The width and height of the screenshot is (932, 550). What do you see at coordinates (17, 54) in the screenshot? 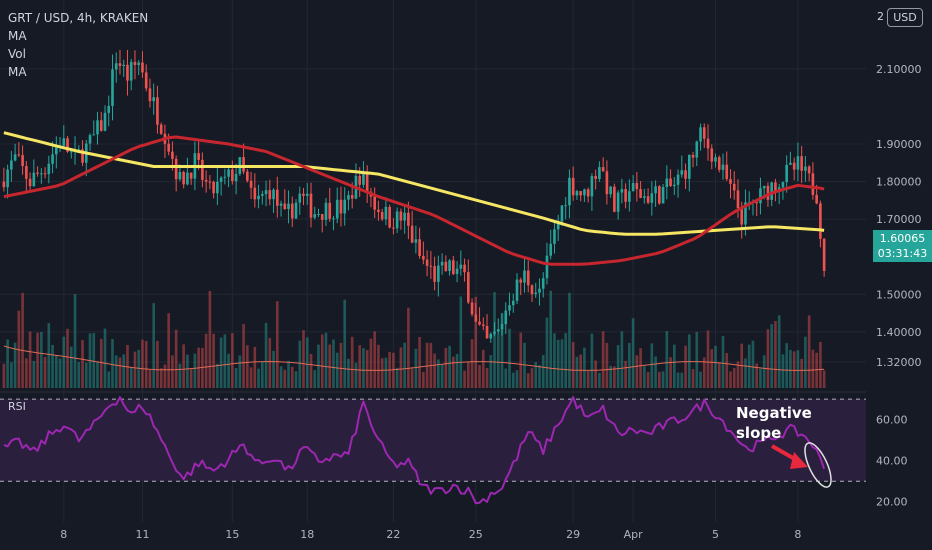
I see `legend-vol: Vol` at bounding box center [17, 54].